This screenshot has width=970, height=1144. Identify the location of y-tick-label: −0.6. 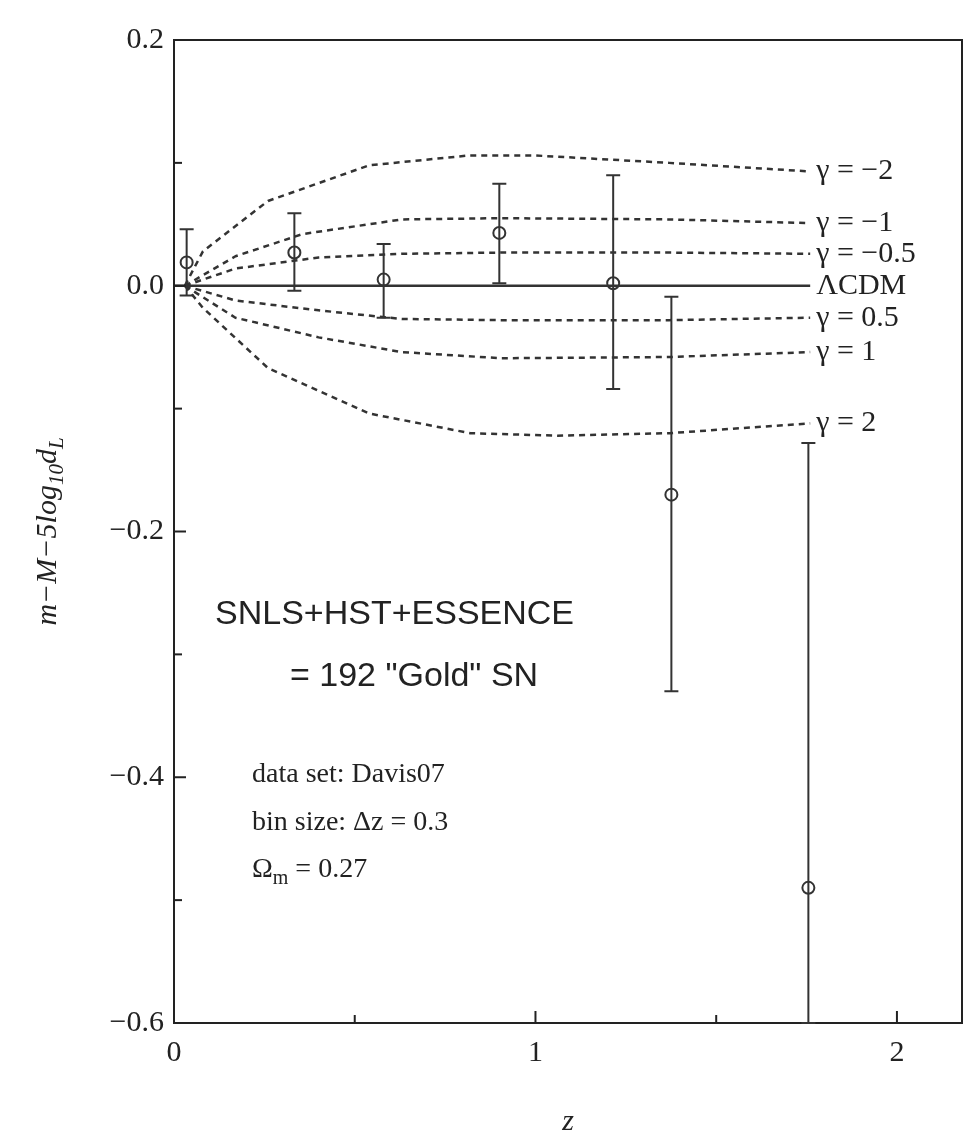
(136, 1020).